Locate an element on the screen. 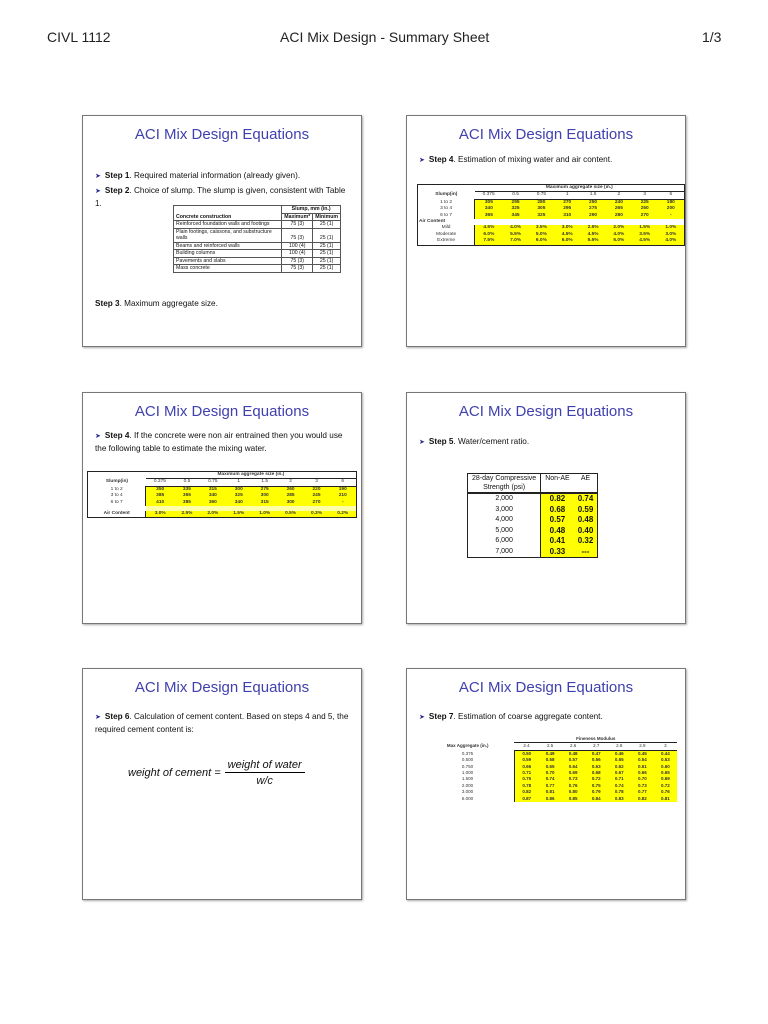 The width and height of the screenshot is (768, 1024). table-cell: 0.75 is located at coordinates (541, 195).